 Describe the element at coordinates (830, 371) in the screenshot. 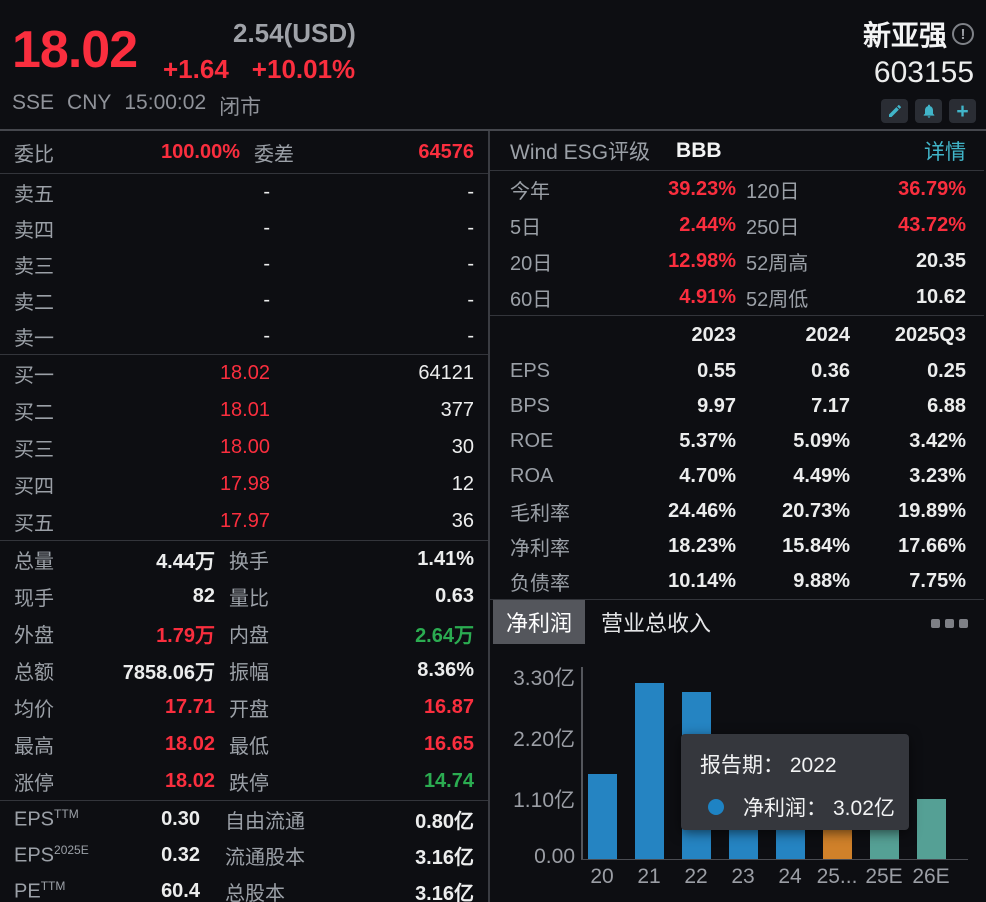

I see `metric-value: 0.36` at that location.